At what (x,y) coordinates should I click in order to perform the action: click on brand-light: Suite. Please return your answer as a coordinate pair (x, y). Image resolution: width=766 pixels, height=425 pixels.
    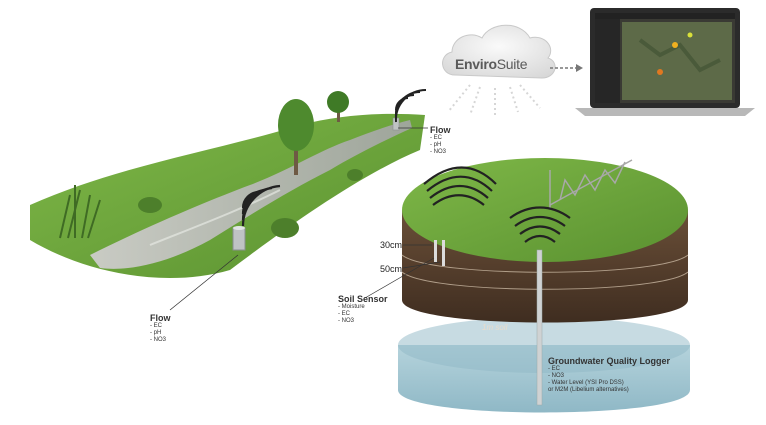
    Looking at the image, I should click on (512, 64).